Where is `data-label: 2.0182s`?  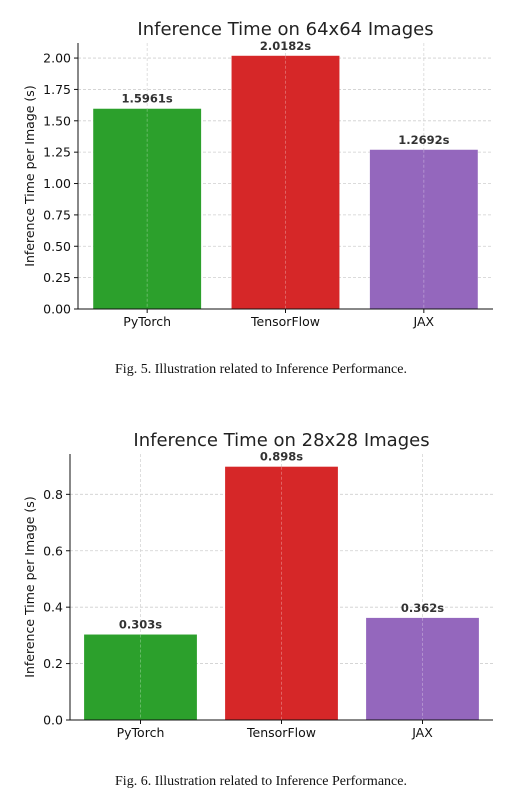
data-label: 2.0182s is located at coordinates (285, 46).